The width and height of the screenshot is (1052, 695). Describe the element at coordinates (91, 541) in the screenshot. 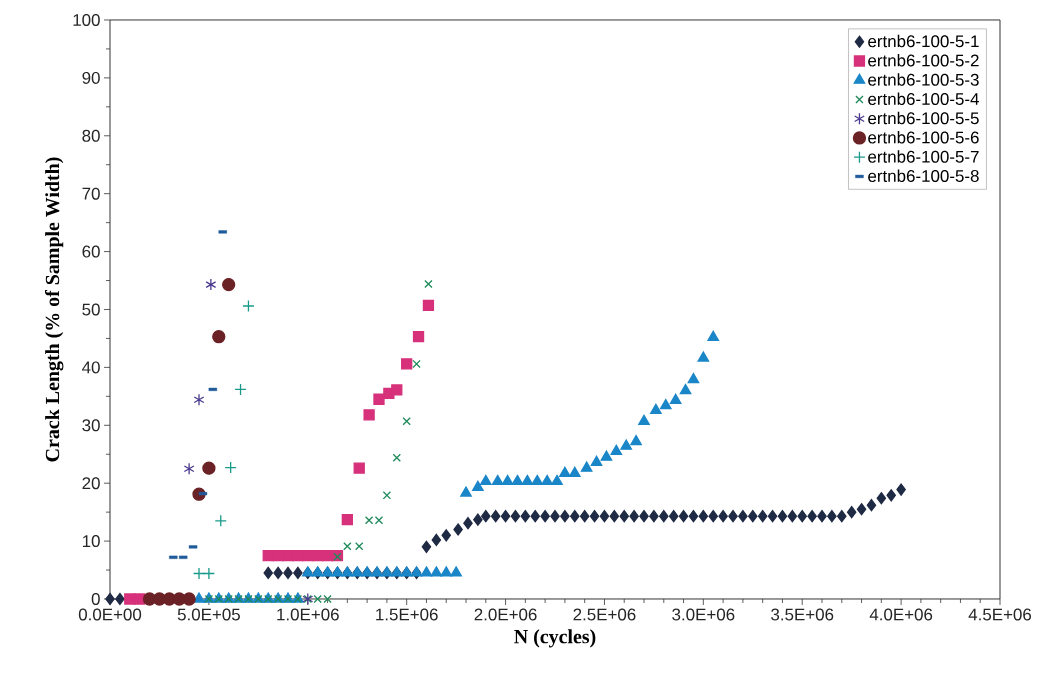

I see `y-tick-label: 10` at that location.